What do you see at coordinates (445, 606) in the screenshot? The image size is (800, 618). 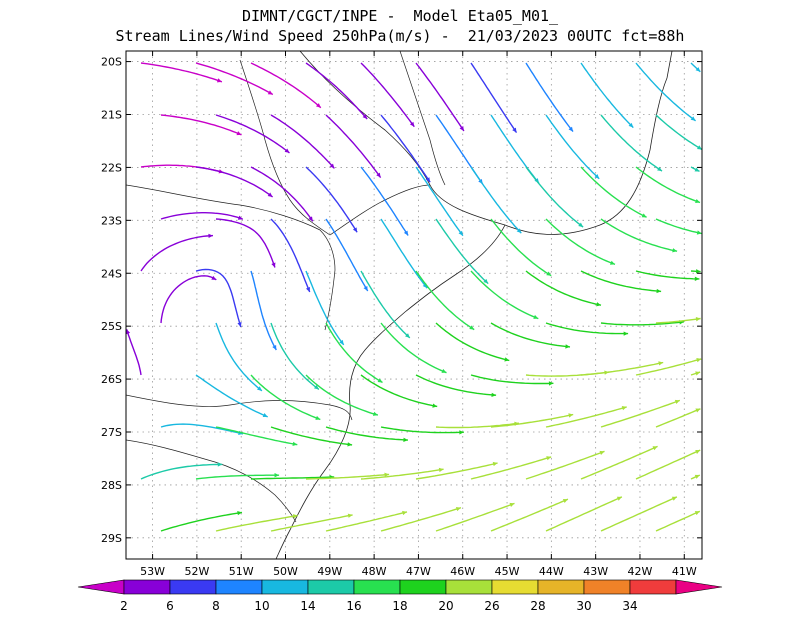 I see `colorbar-label: 20` at bounding box center [445, 606].